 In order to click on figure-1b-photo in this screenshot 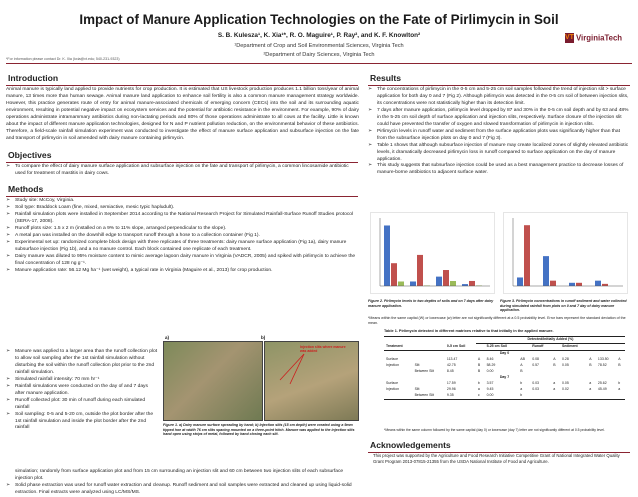, I will do `click(311, 381)`.